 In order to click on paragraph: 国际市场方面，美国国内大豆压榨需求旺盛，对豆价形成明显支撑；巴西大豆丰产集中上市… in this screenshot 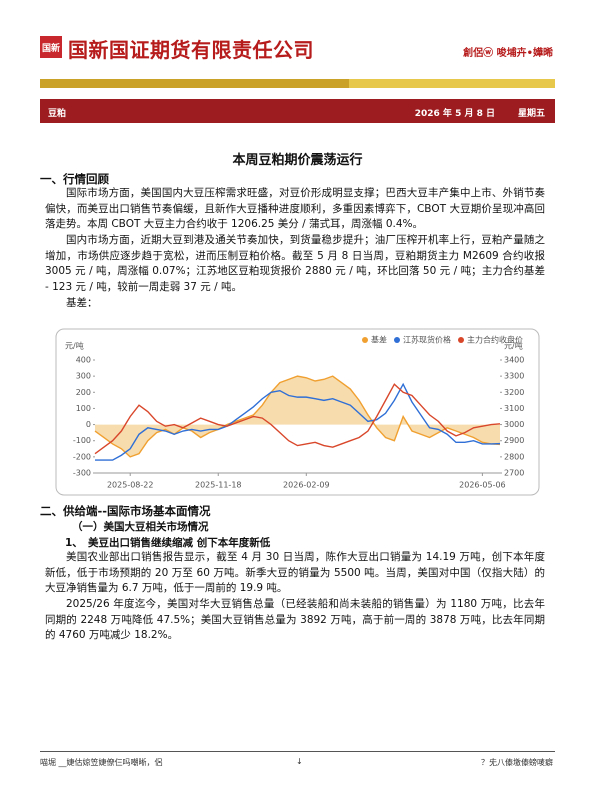, I will do `click(295, 209)`.